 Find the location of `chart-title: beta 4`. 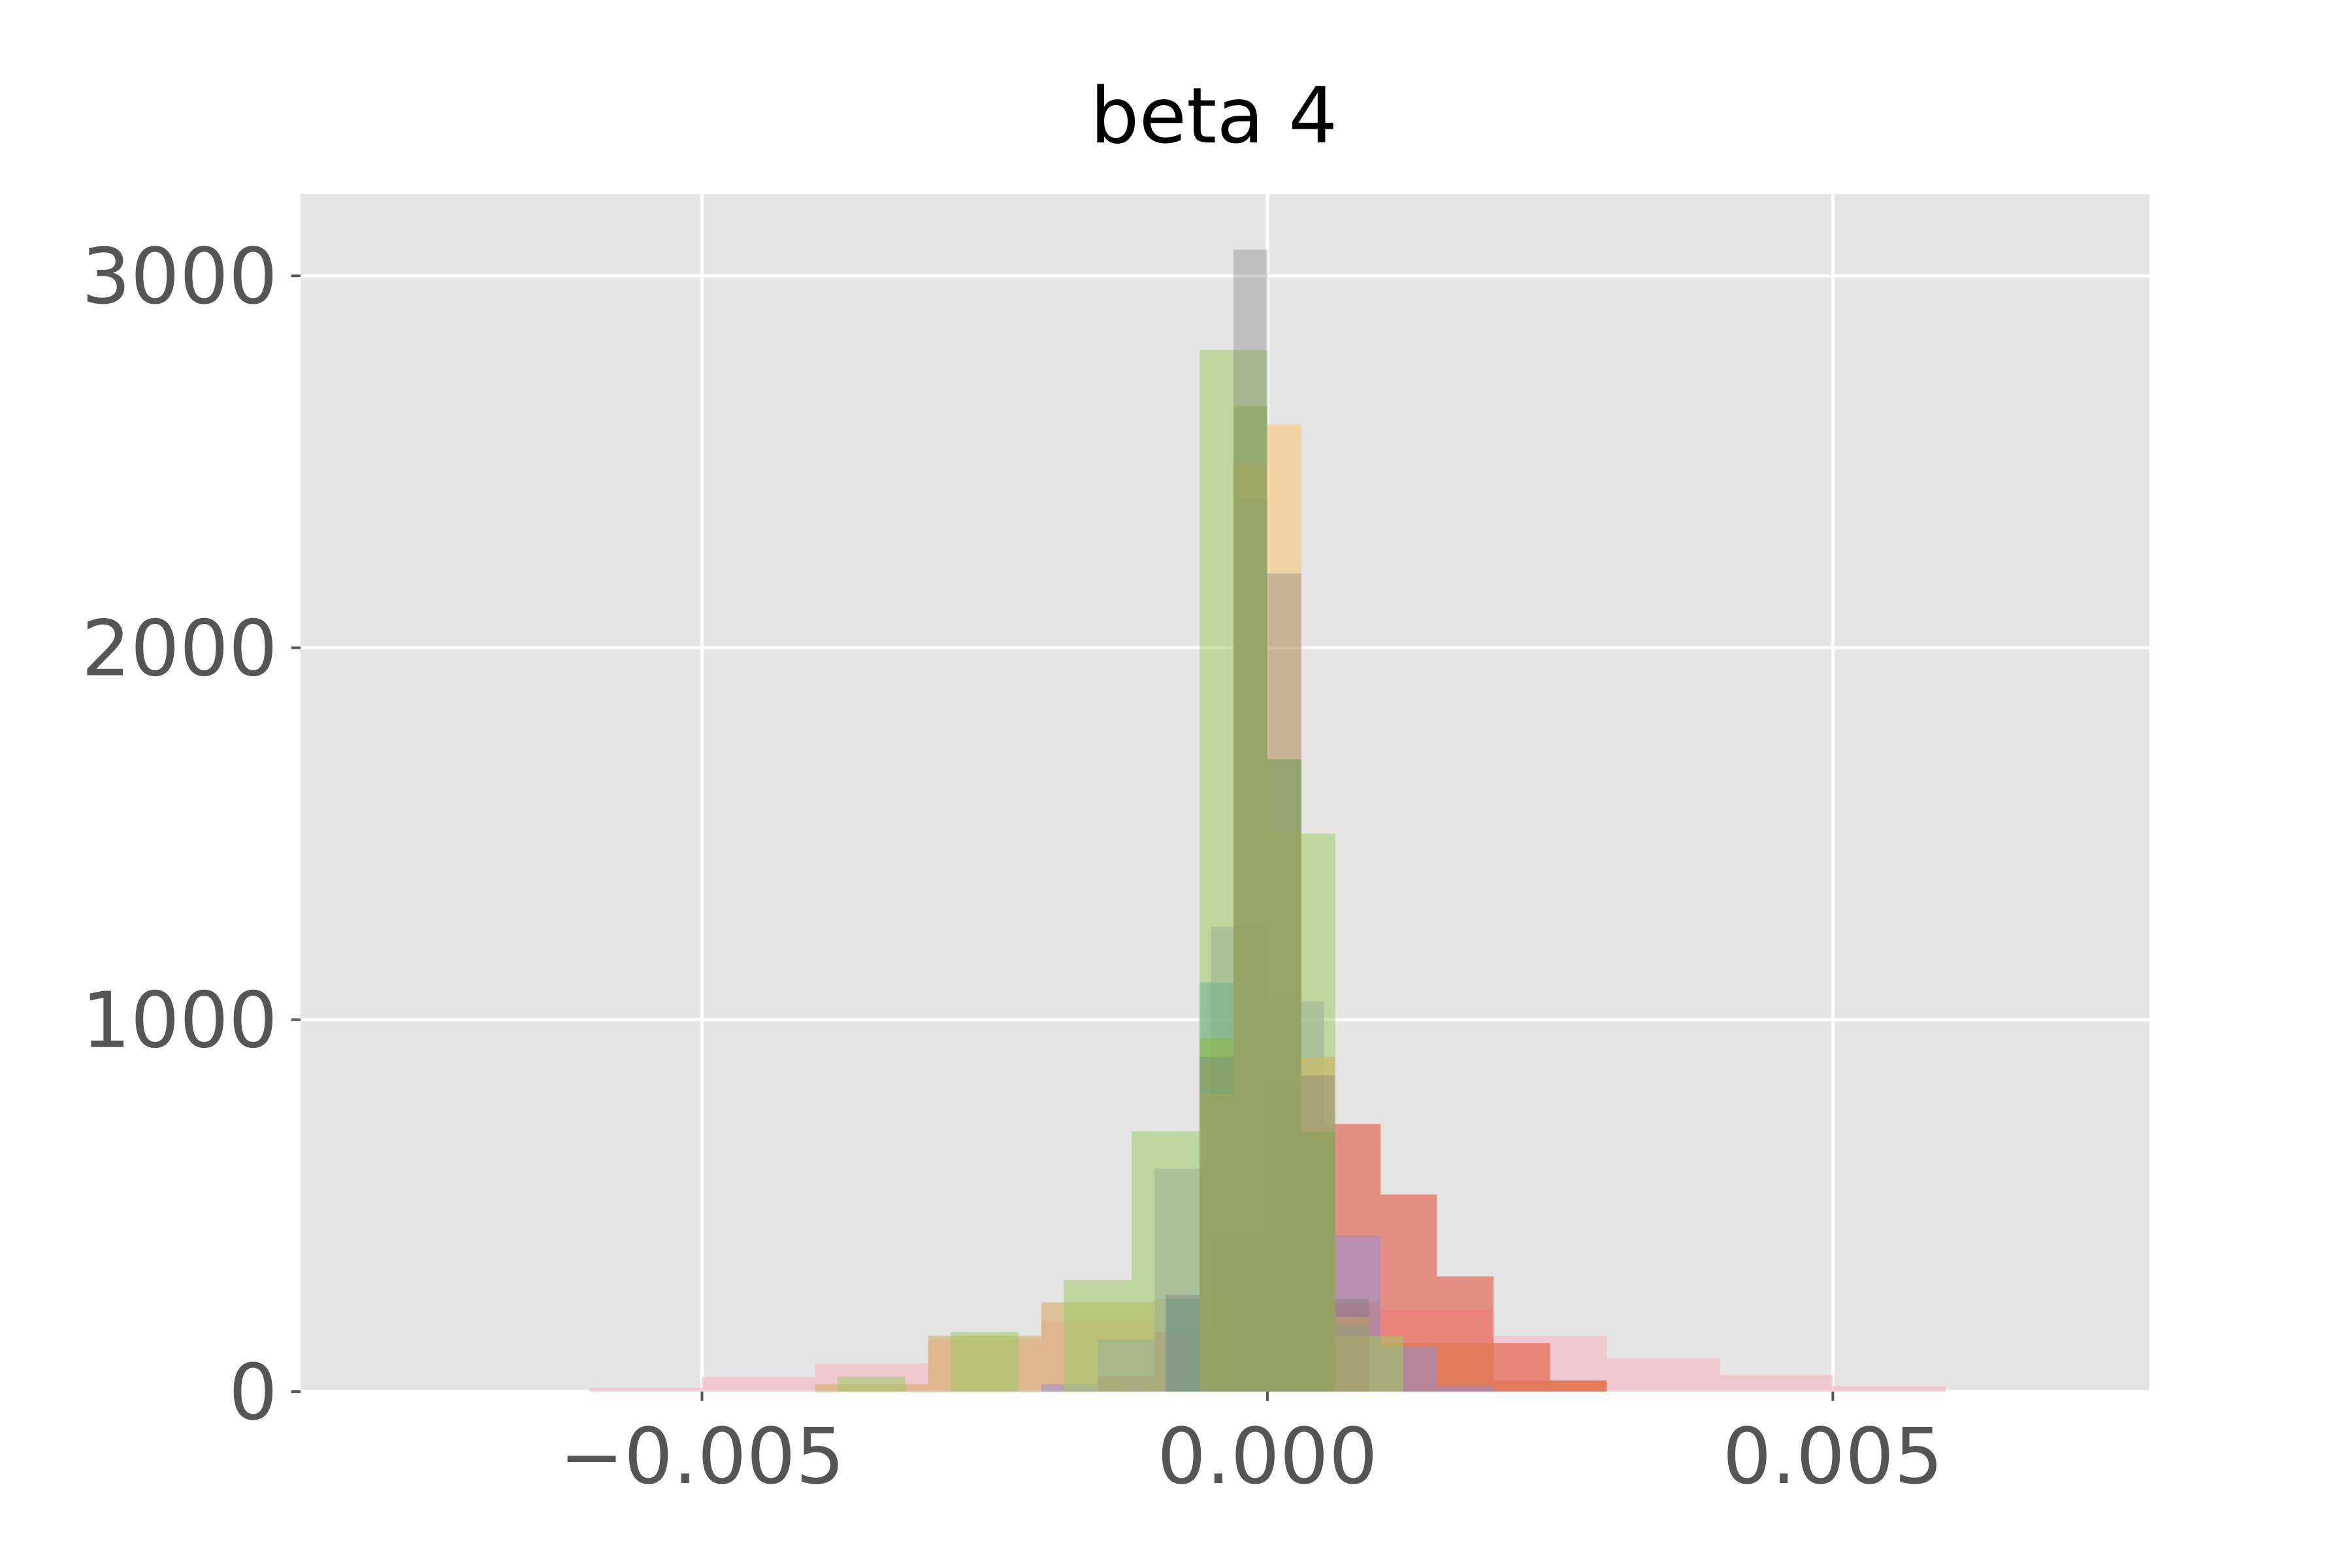

chart-title: beta 4 is located at coordinates (1214, 116).